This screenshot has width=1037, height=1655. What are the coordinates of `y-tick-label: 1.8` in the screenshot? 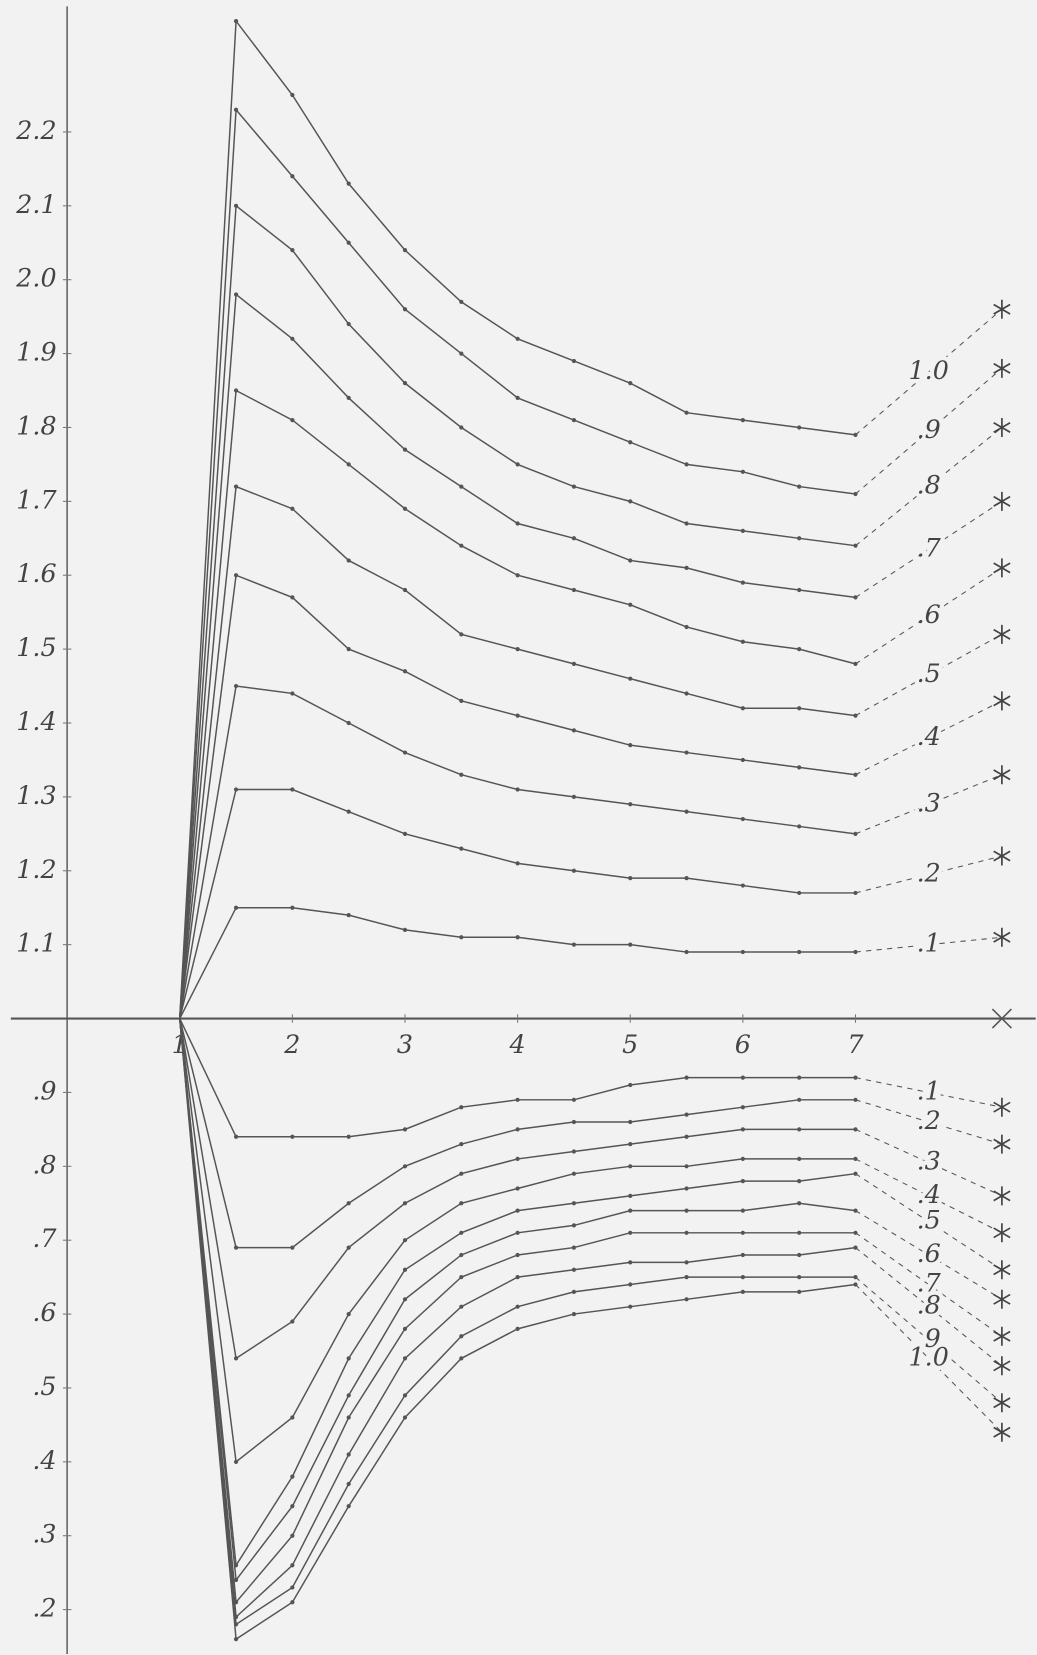 It's located at (36, 425).